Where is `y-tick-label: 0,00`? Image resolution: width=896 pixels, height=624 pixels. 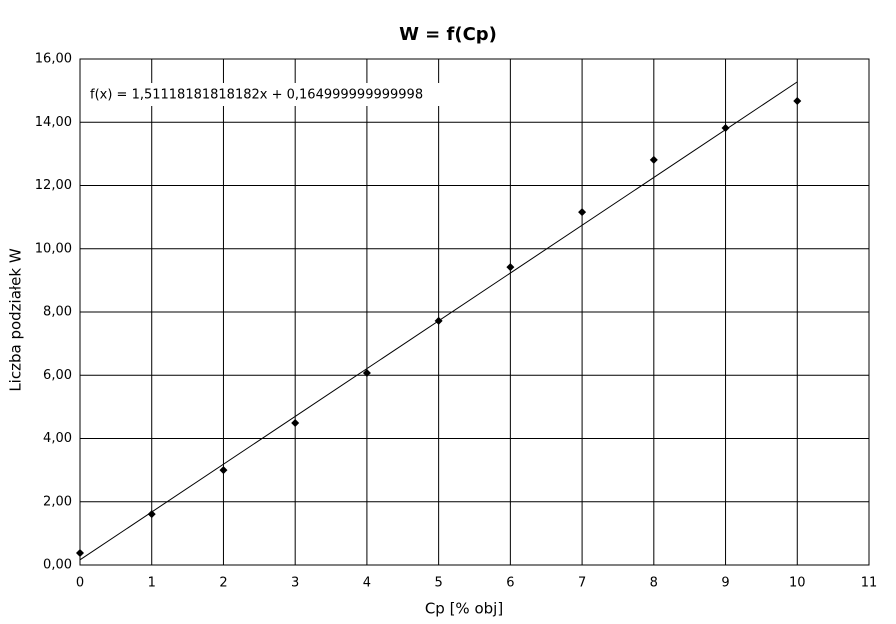 y-tick-label: 0,00 is located at coordinates (57, 565).